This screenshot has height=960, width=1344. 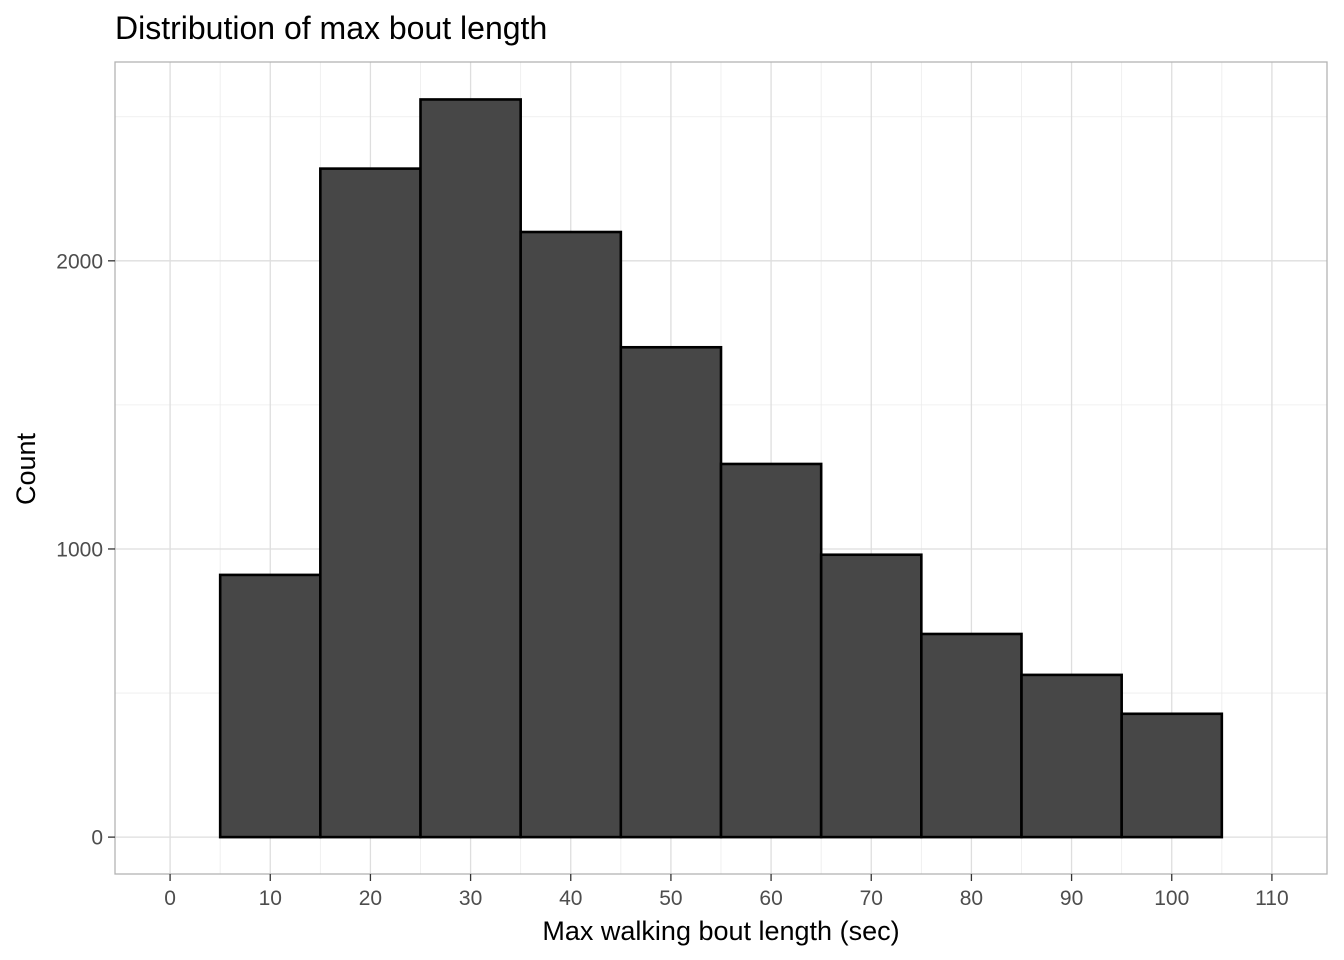 I want to click on chart-title: Distribution of max bout length, so click(x=331, y=28).